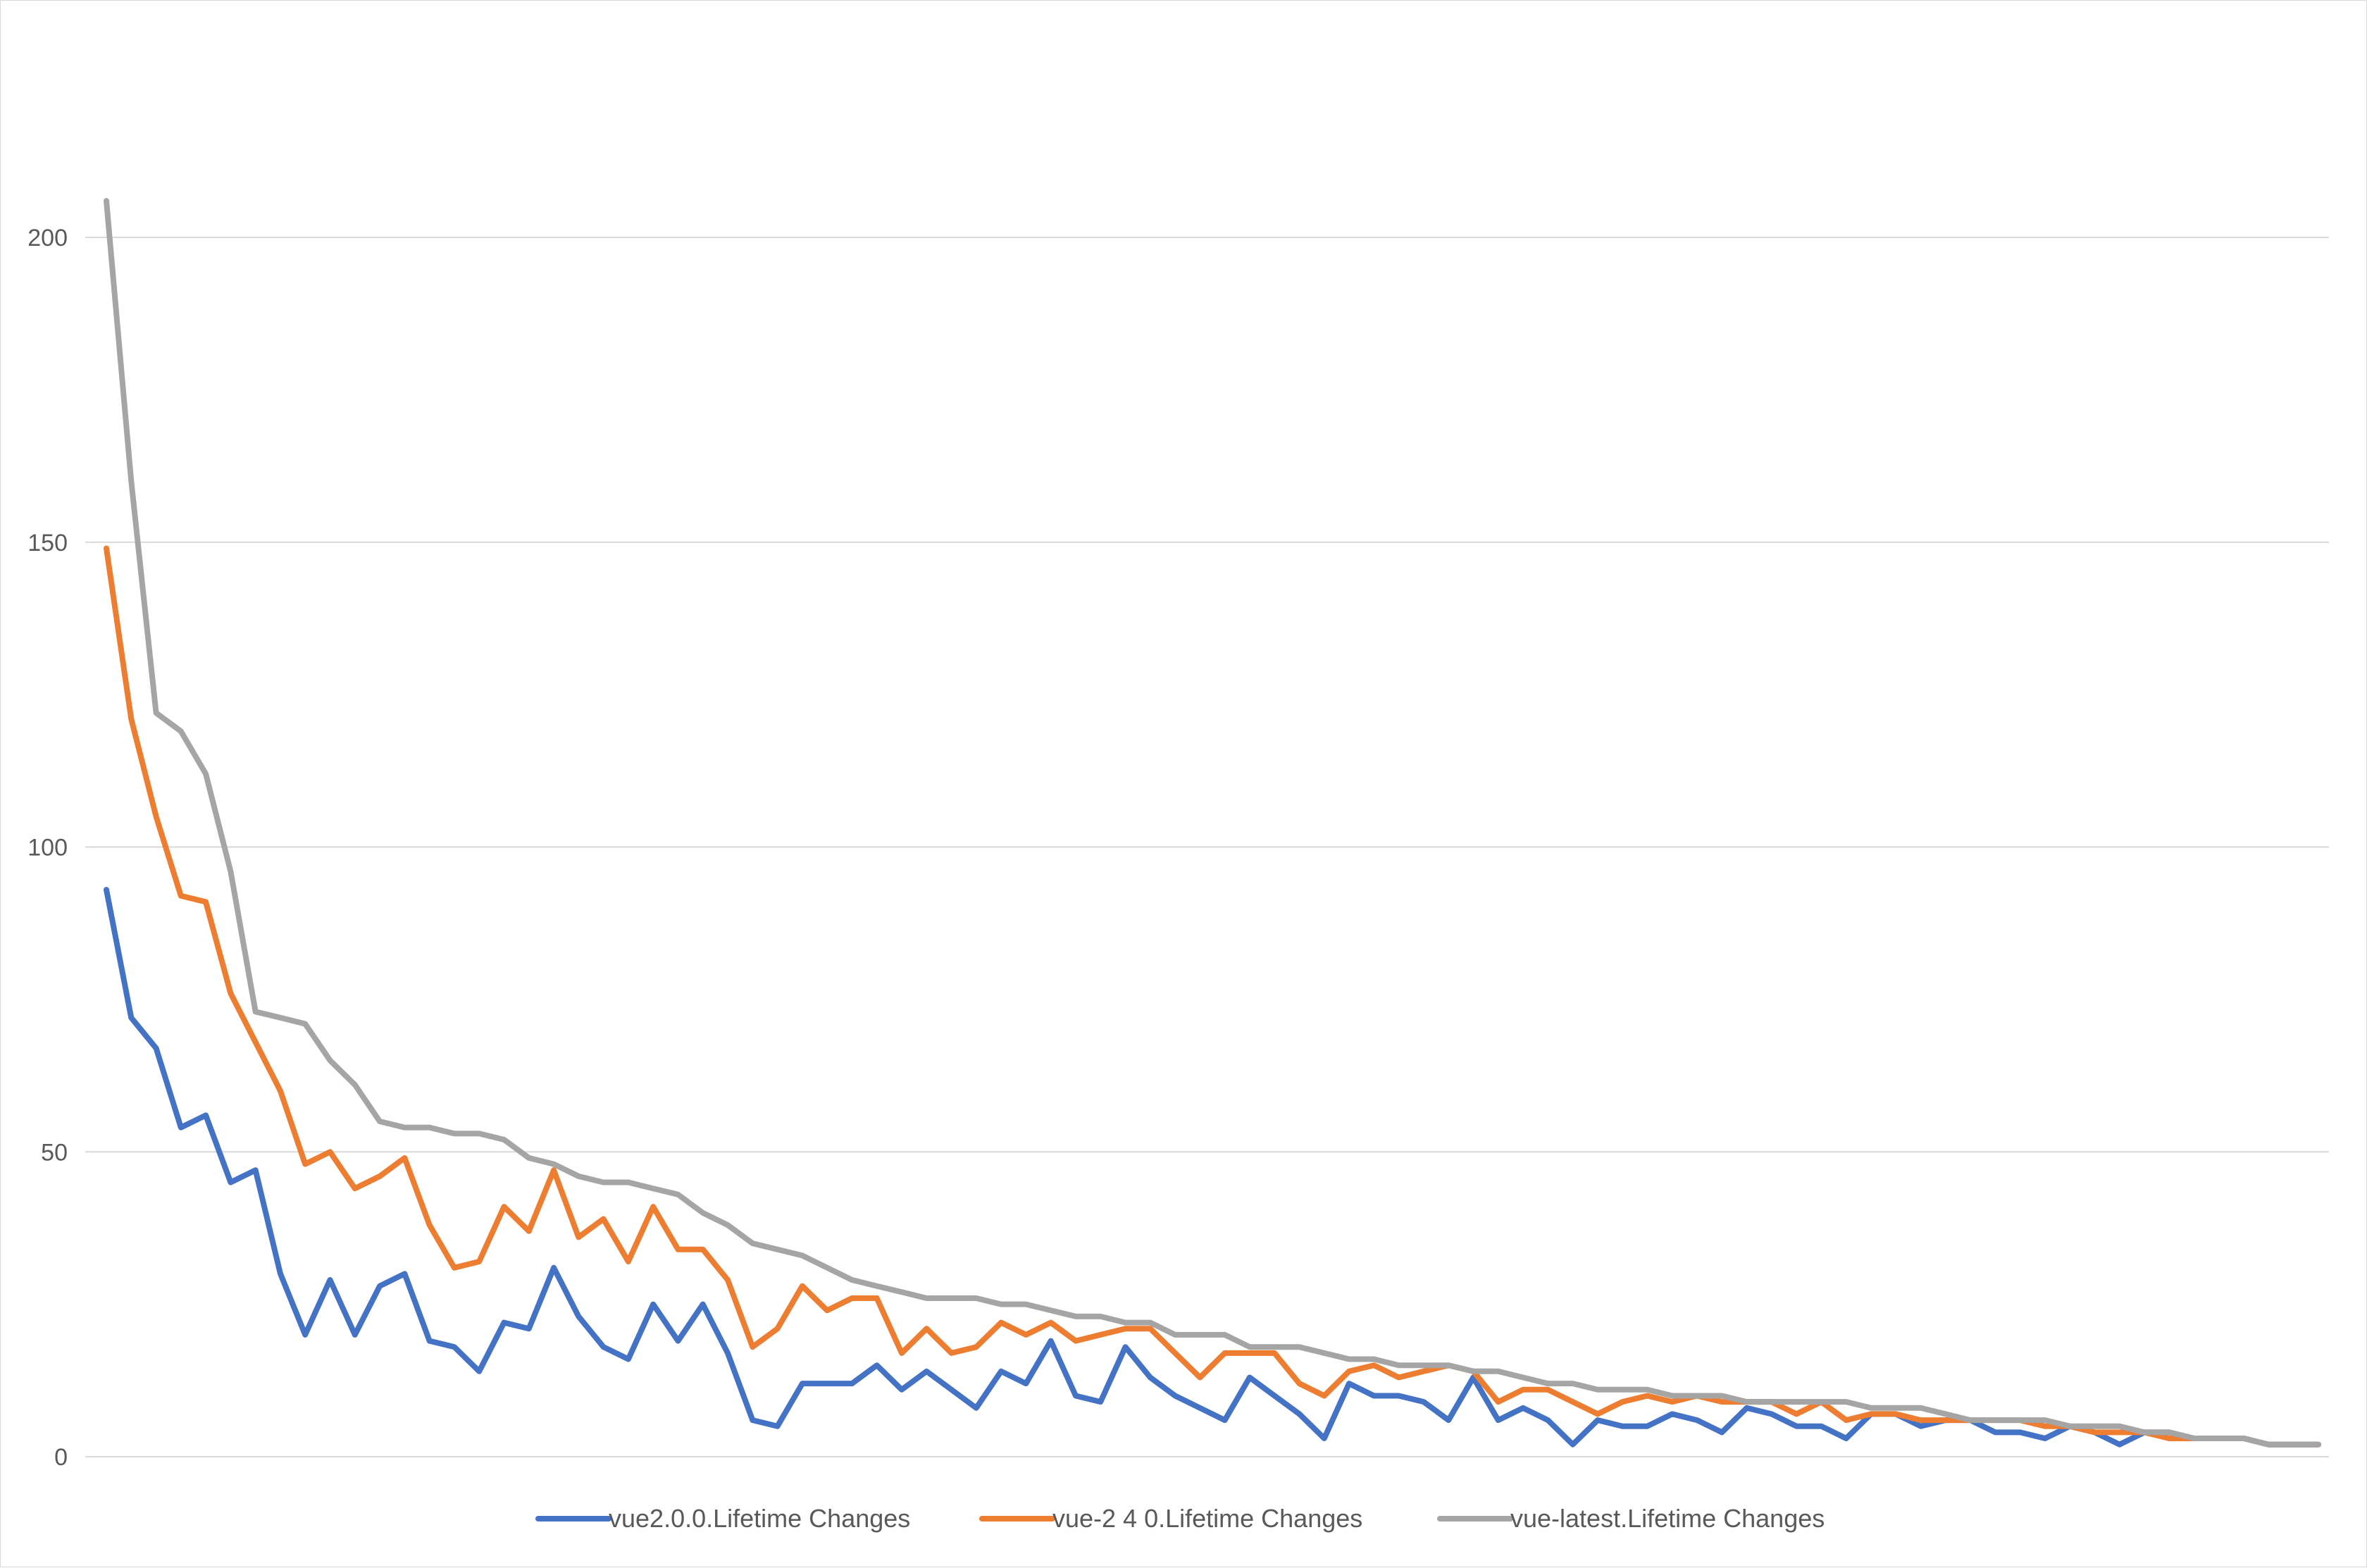  What do you see at coordinates (55, 1152) in the screenshot?
I see `y-tick-label: 50` at bounding box center [55, 1152].